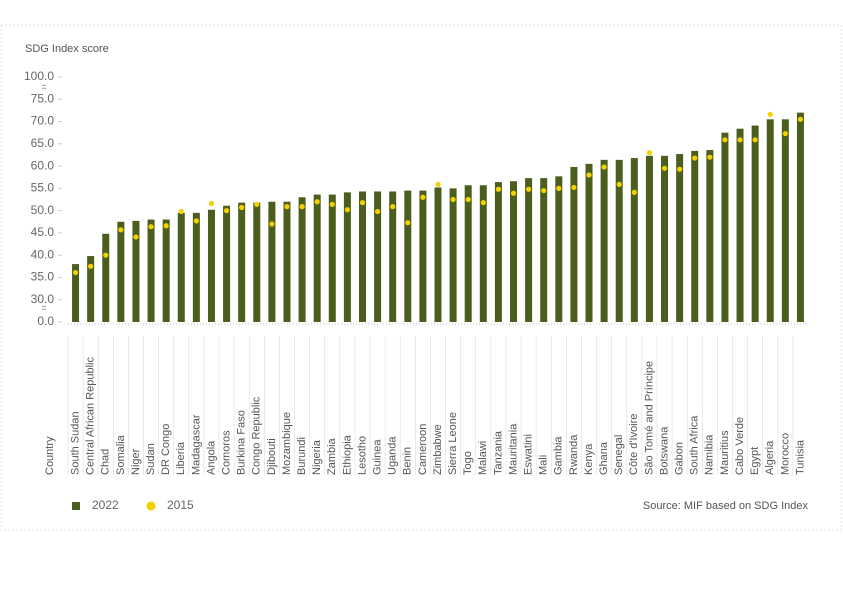  I want to click on x-tick-label: Tunisia, so click(800, 457).